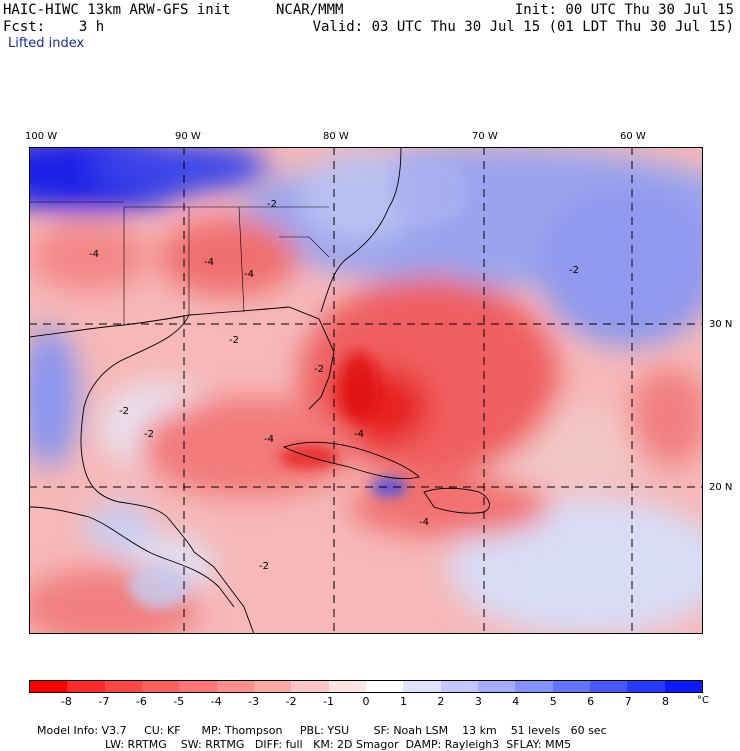 Image resolution: width=740 pixels, height=751 pixels. What do you see at coordinates (516, 701) in the screenshot?
I see `colorbar-tick-label: 4` at bounding box center [516, 701].